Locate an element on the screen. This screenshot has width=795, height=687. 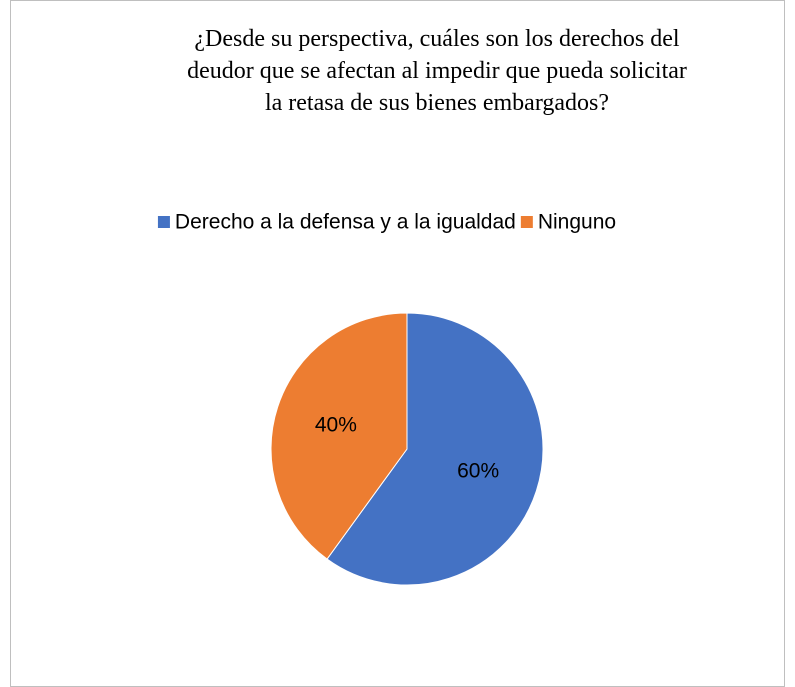
legend-label: Derecho a la defensa y a la igualdad is located at coordinates (345, 222).